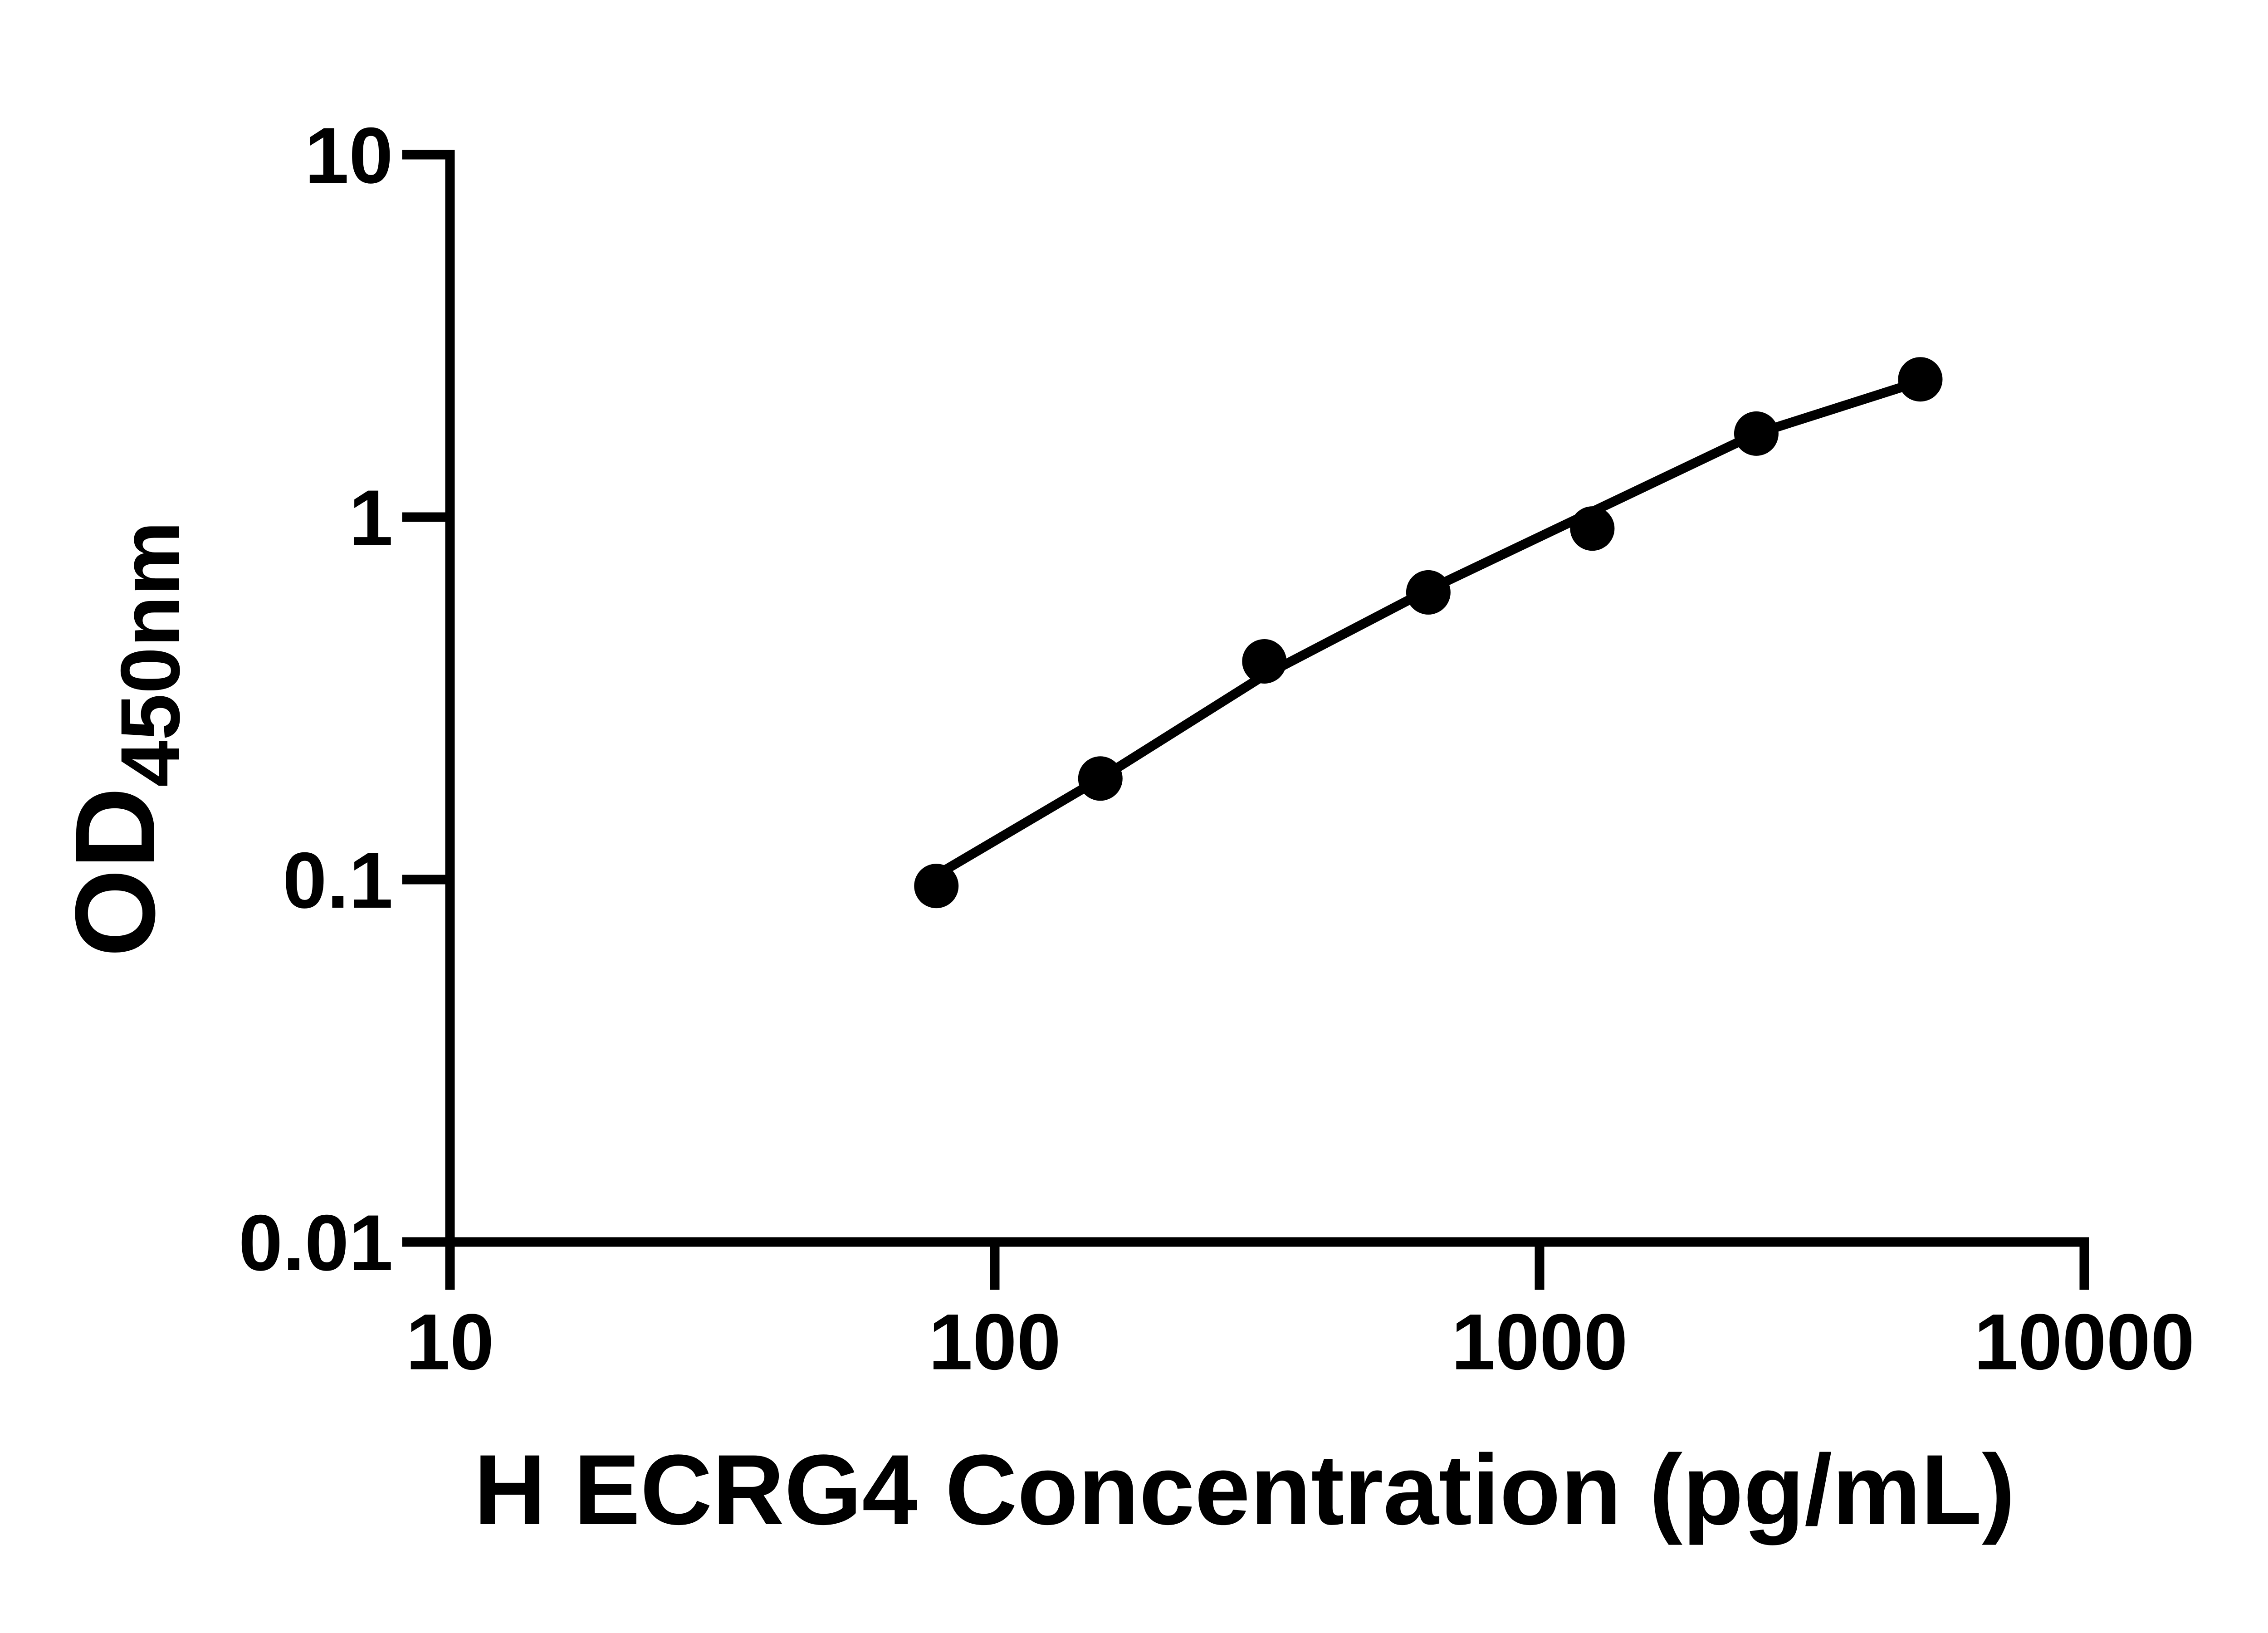  I want to click on y-tick-label: 1, so click(371, 518).